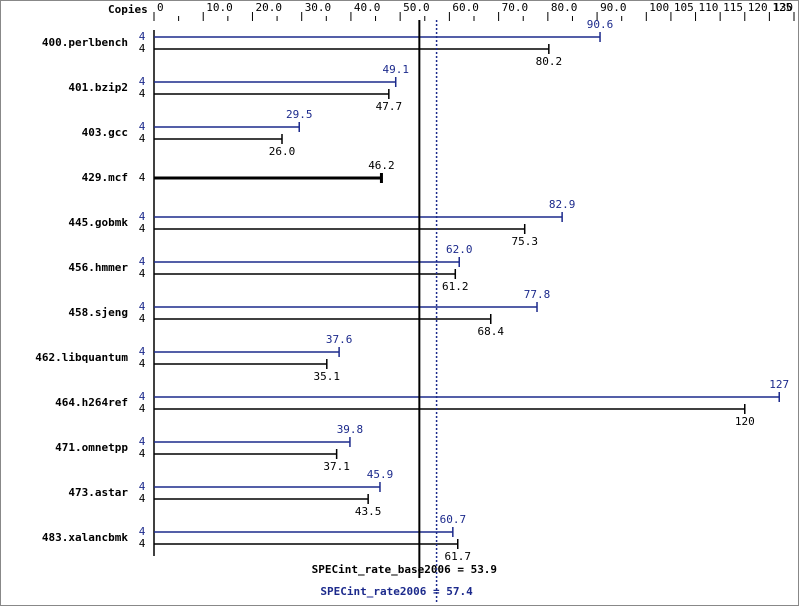  What do you see at coordinates (98, 267) in the screenshot?
I see `category-label: 456.hmmer` at bounding box center [98, 267].